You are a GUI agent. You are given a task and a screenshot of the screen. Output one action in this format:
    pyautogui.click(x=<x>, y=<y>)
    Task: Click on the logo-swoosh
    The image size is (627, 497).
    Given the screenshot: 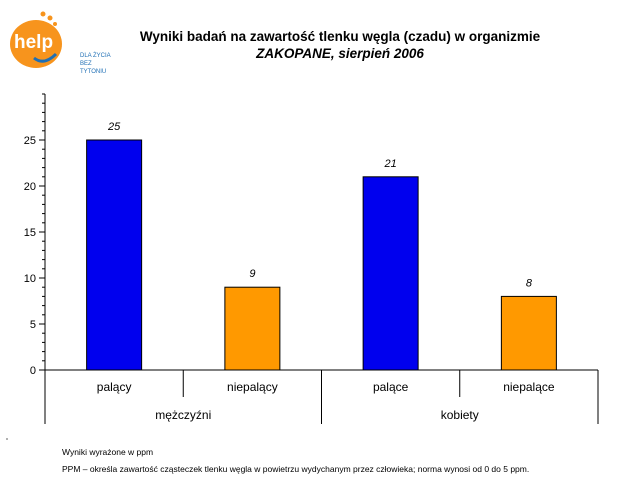 What is the action you would take?
    pyautogui.click(x=45, y=57)
    